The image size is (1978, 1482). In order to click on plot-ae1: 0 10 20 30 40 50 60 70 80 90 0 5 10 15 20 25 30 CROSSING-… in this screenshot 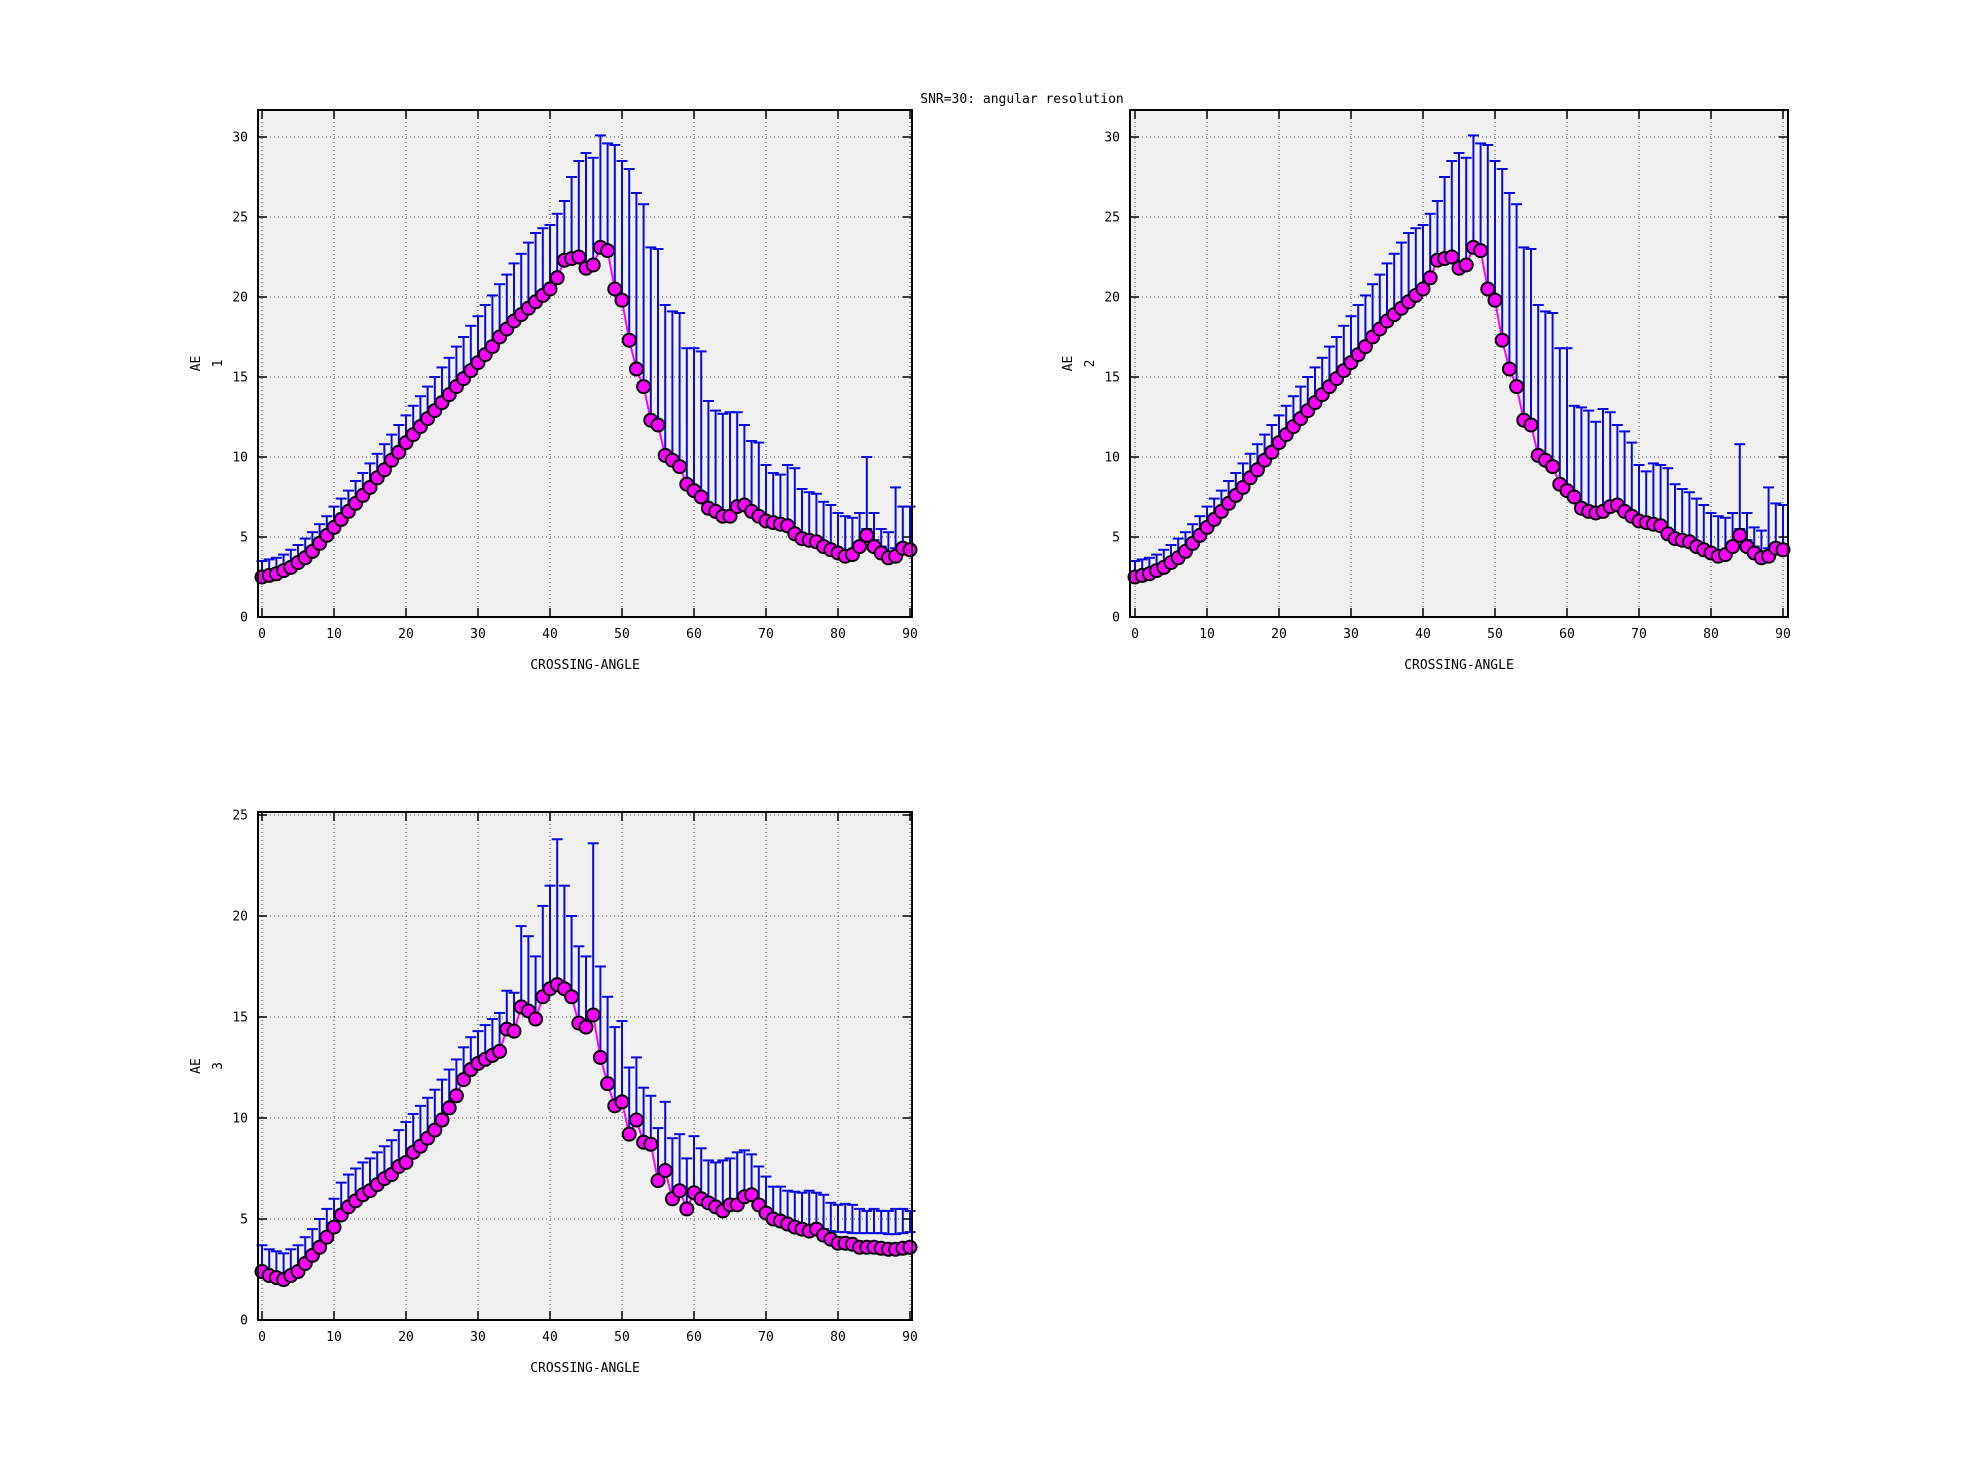, I will do `click(553, 391)`.